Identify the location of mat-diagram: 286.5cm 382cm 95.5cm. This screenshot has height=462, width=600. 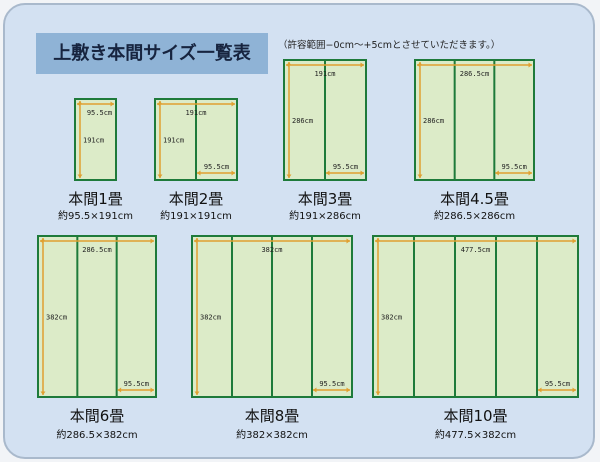
(97, 316).